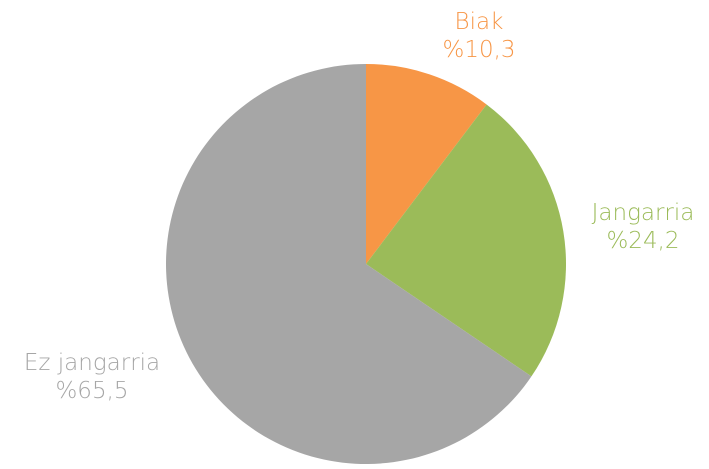  I want to click on slice-name-ez-jangarria: Ez jangarria, so click(92, 363).